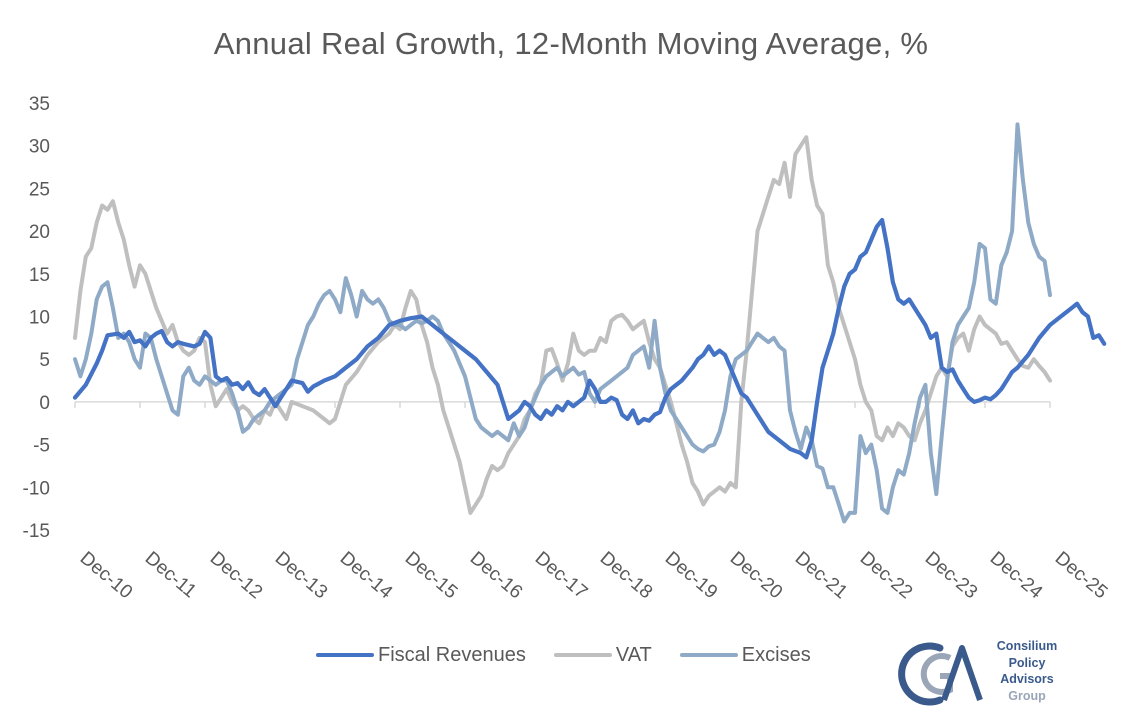 Image resolution: width=1142 pixels, height=719 pixels. I want to click on y-tick-label: 10, so click(39, 318).